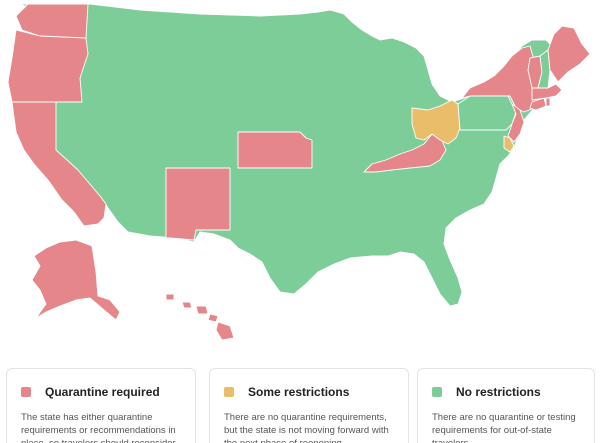 The image size is (600, 443). What do you see at coordinates (509, 144) in the screenshot?
I see `state-de` at bounding box center [509, 144].